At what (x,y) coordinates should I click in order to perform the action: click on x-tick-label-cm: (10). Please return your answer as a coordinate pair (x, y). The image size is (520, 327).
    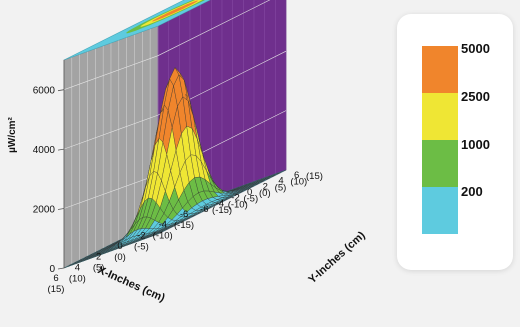
    Looking at the image, I should click on (77, 278).